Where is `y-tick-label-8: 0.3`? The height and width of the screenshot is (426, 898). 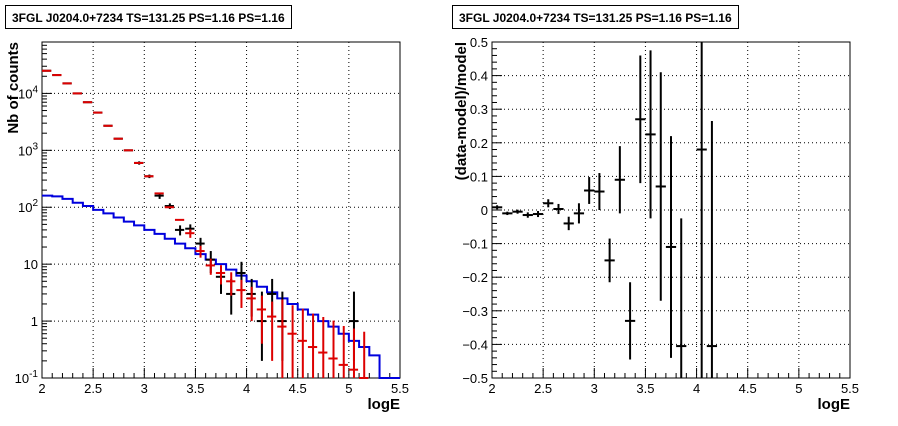
y-tick-label-8: 0.3 is located at coordinates (479, 109).